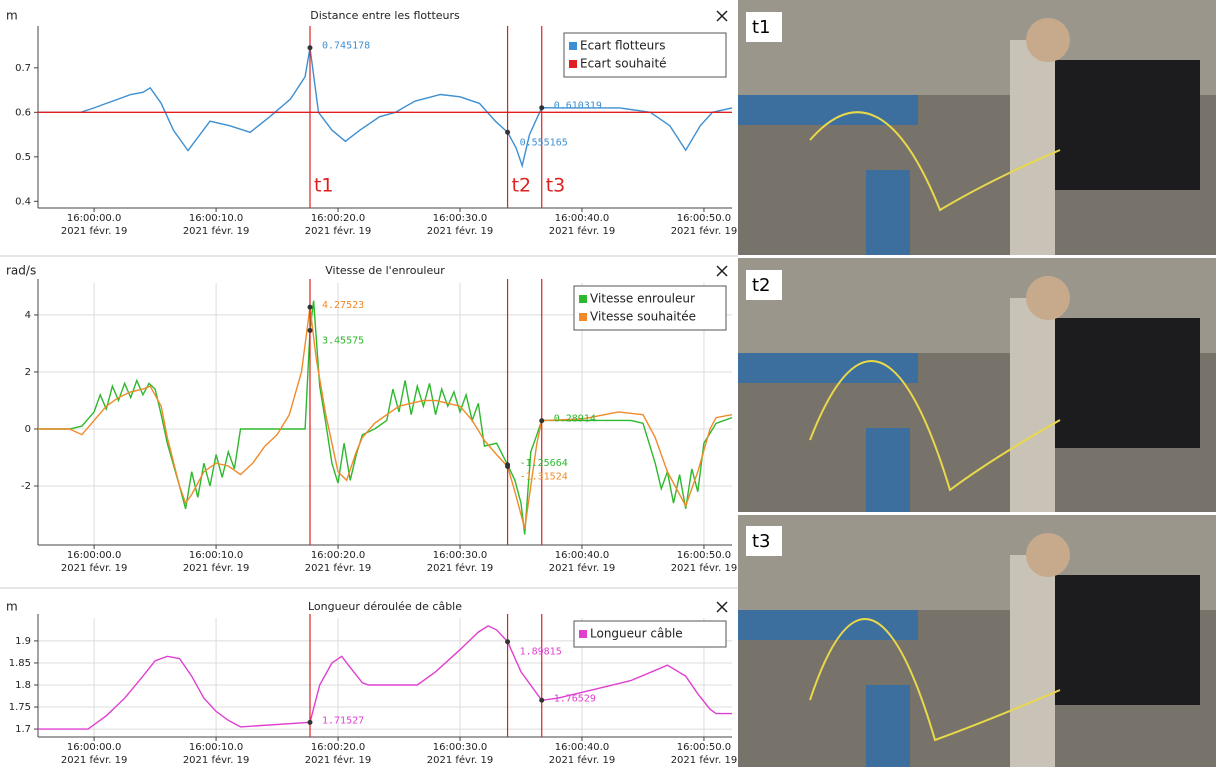  Describe the element at coordinates (23, 641) in the screenshot. I see `y-tick-label: 1.9` at that location.